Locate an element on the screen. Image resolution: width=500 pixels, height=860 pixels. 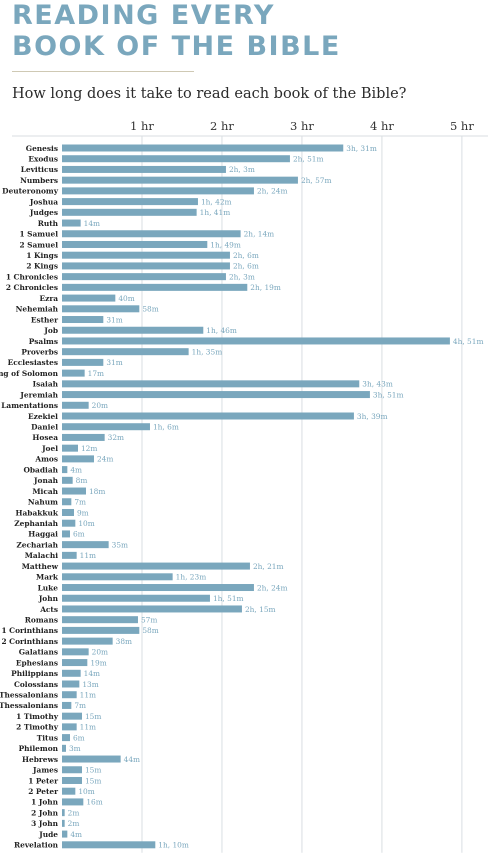
bar-row: Ecclesiastes 31m is located at coordinates (65, 362).